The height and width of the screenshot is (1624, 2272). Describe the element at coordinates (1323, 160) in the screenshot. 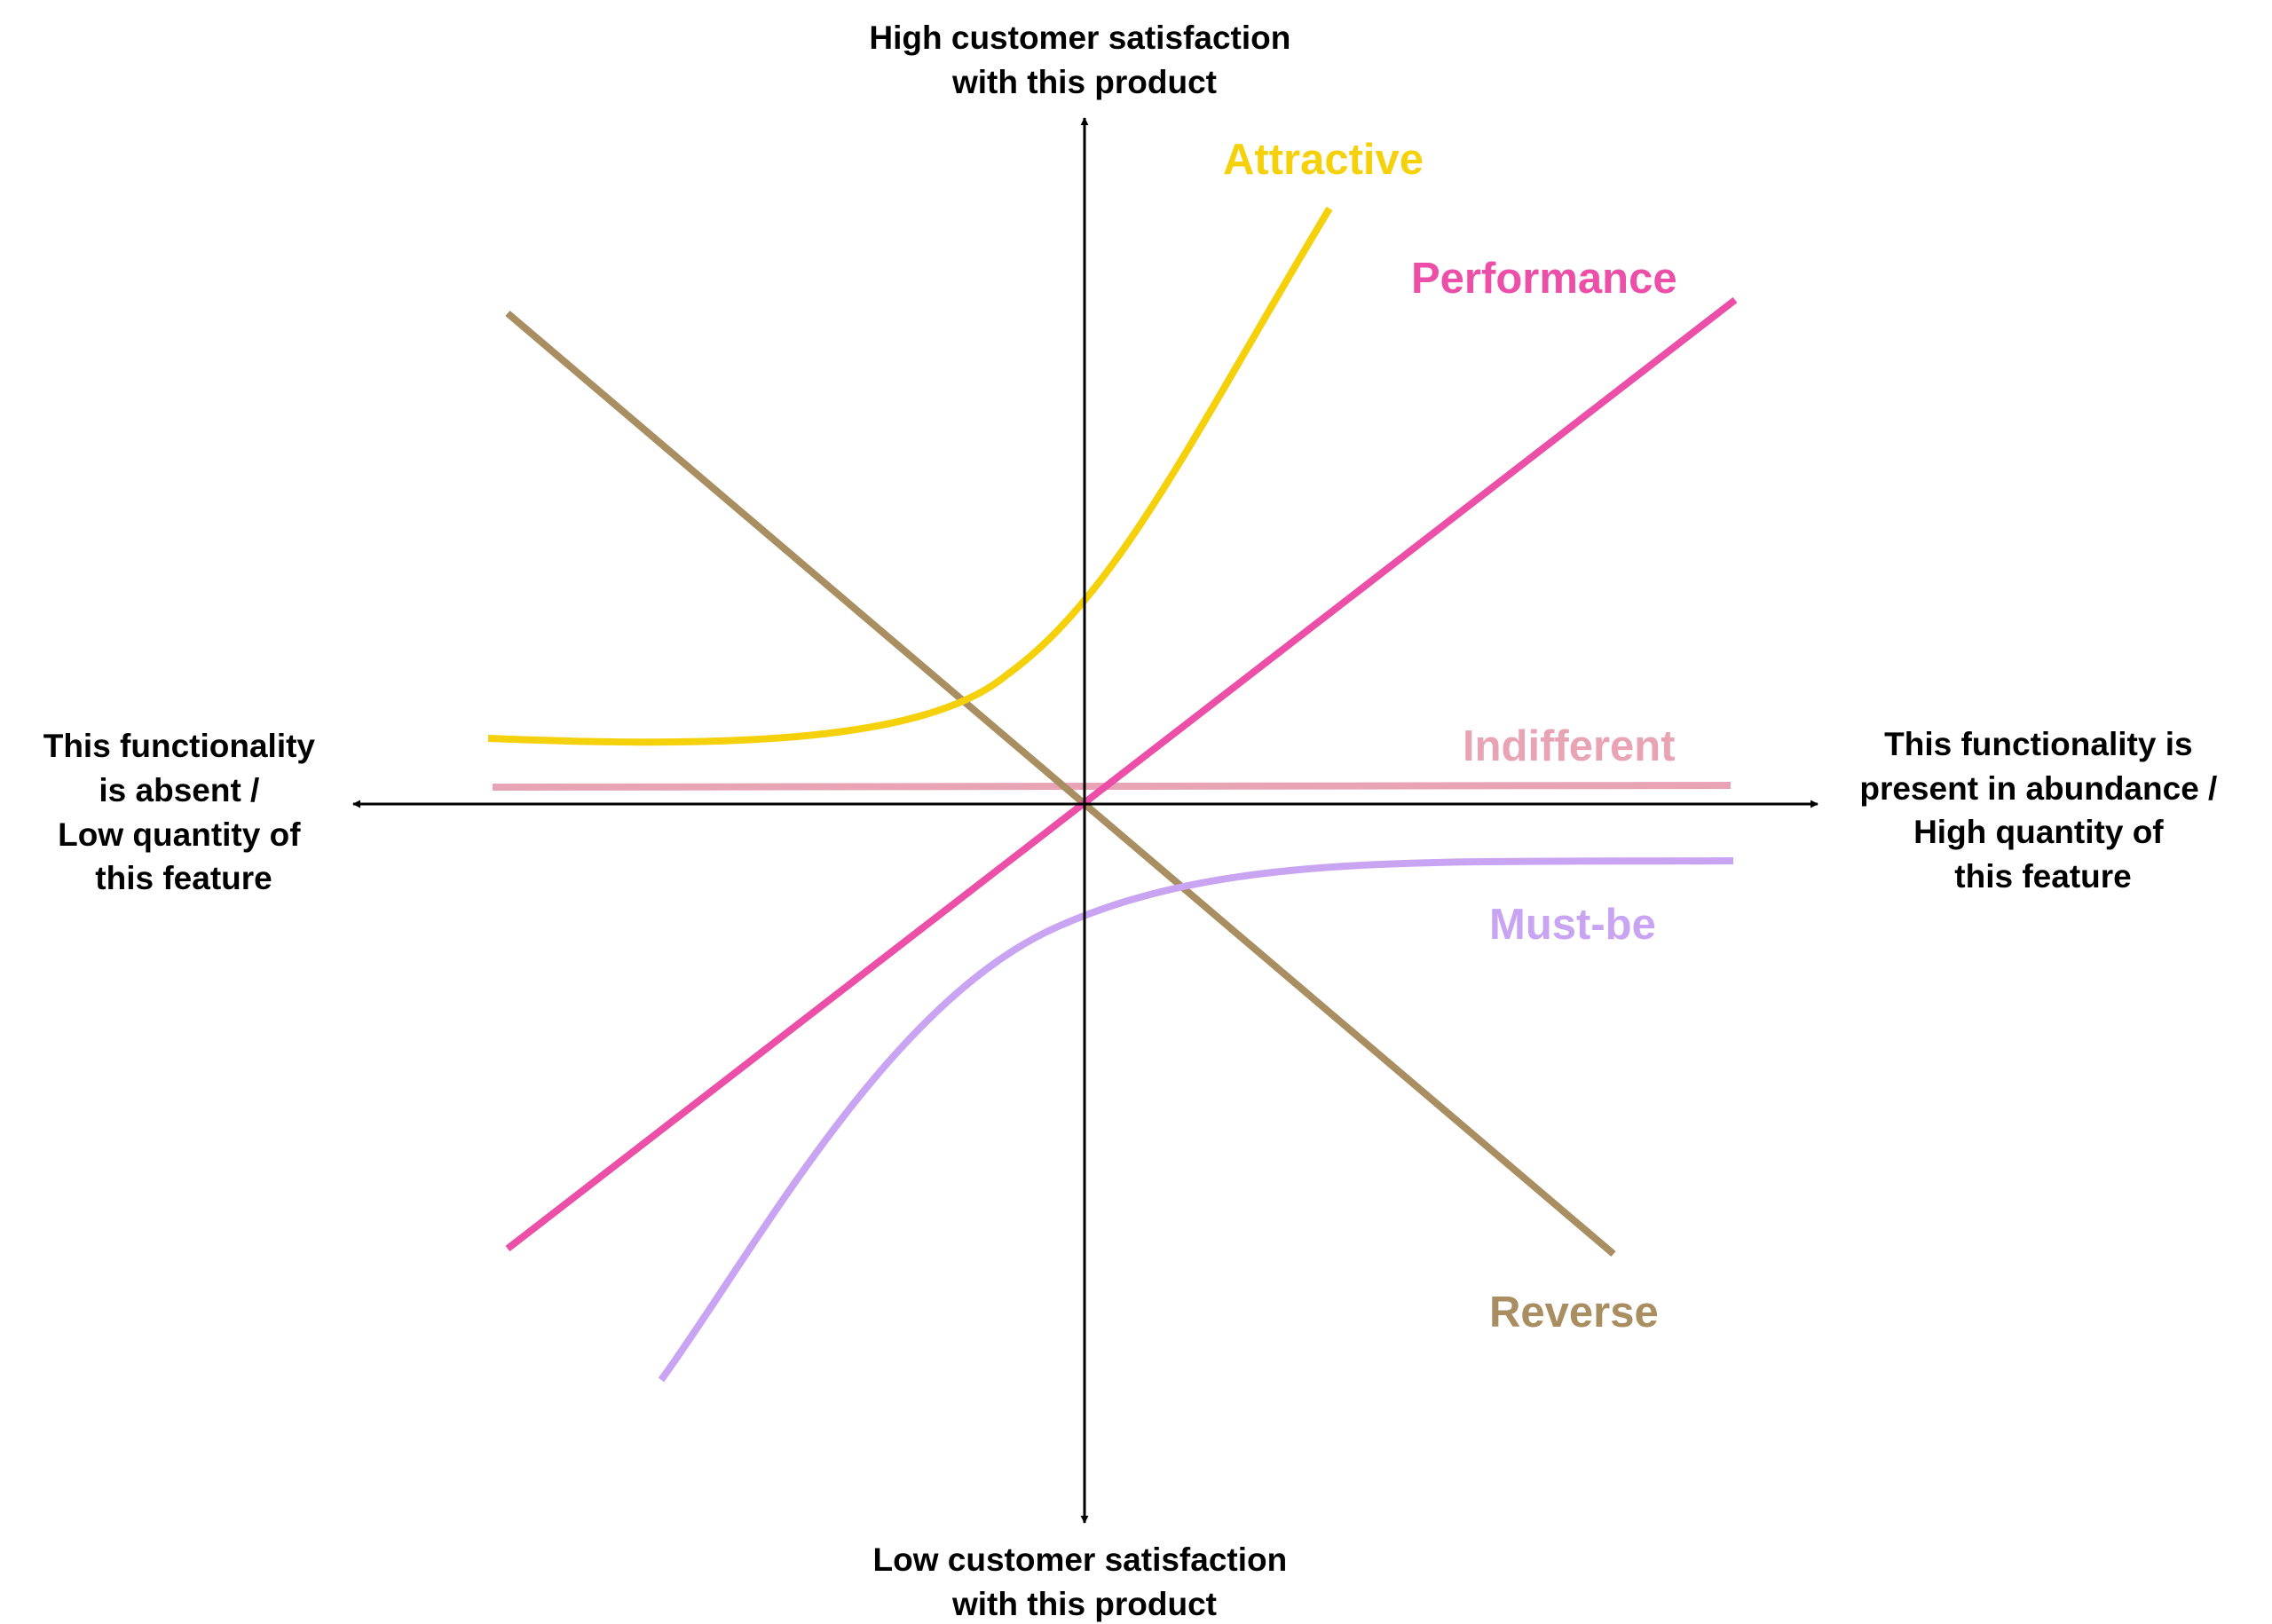

I see `label-attractive: Attractive` at that location.